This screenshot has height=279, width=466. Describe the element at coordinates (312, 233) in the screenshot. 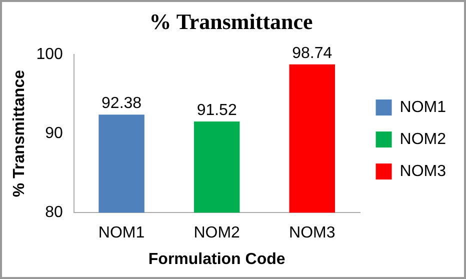

I see `x-tick-label: NOM3` at that location.